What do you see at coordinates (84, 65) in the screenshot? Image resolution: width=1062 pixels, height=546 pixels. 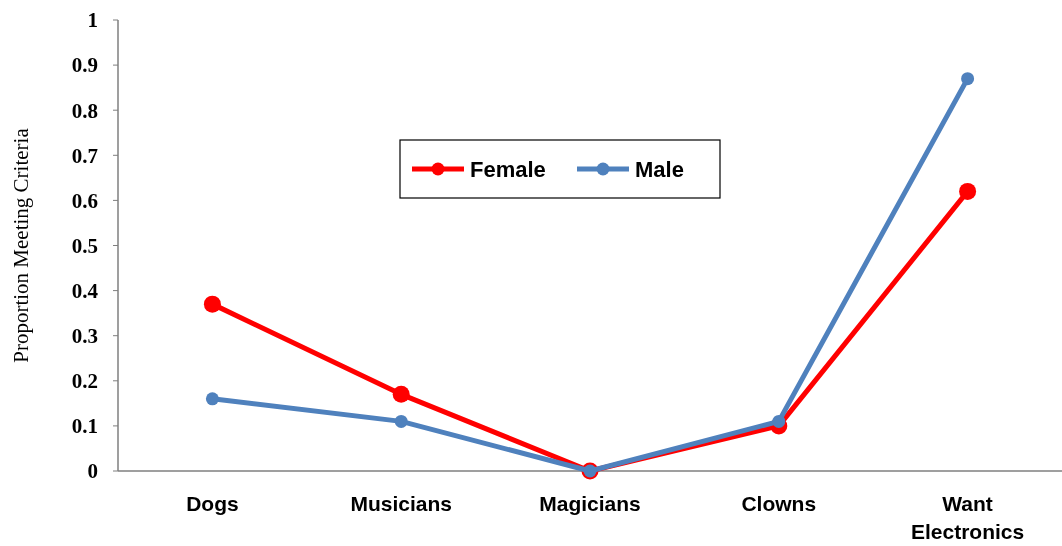 I see `y-tick-label: 0.9` at bounding box center [84, 65].